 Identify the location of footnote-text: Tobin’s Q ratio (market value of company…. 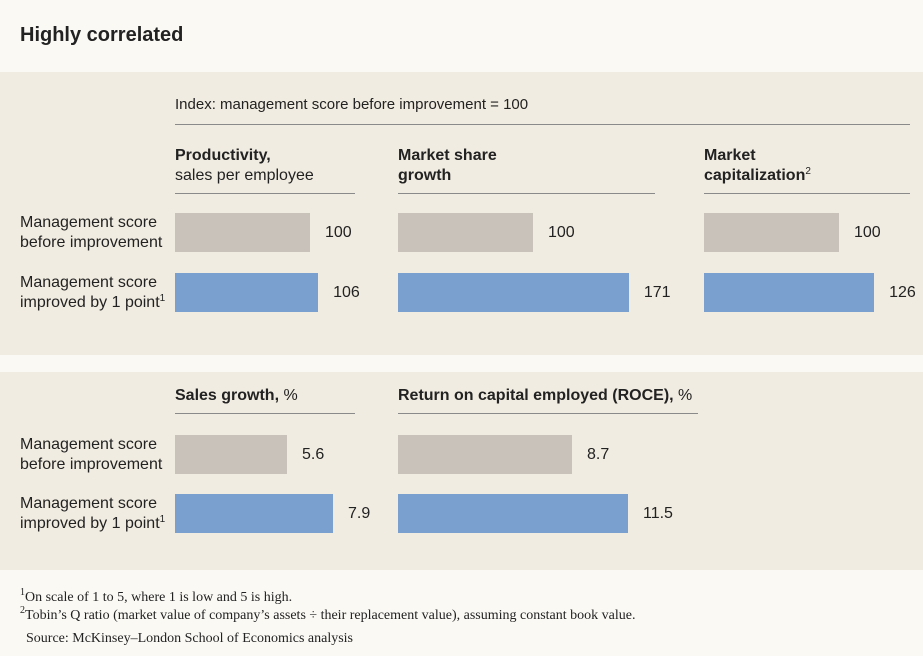
(330, 615).